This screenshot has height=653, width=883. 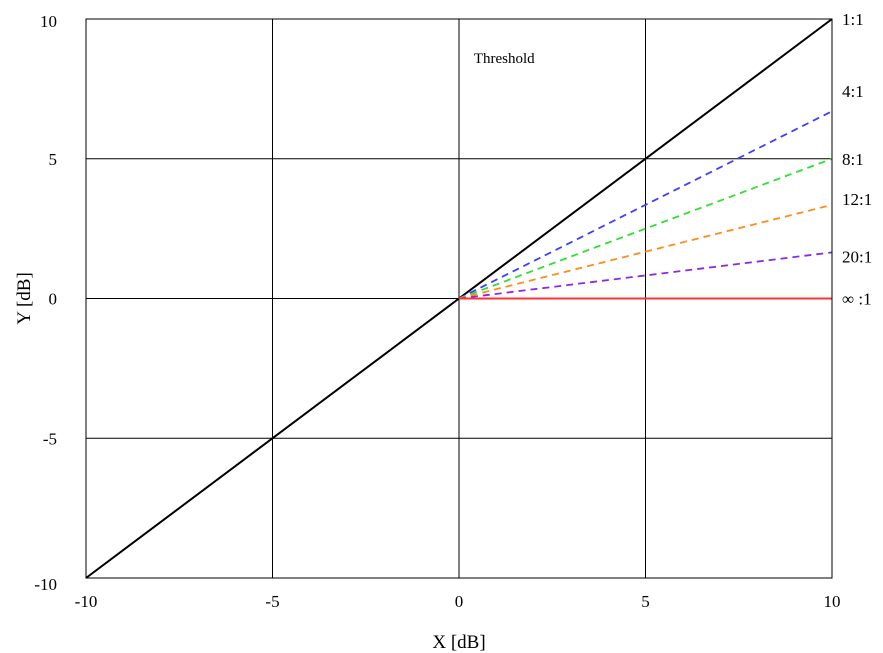 I want to click on y-axis-label: Y [dB], so click(x=24, y=298).